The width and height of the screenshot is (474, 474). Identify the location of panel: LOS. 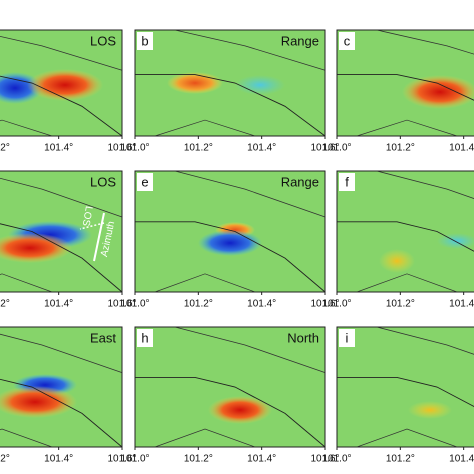
(61, 83).